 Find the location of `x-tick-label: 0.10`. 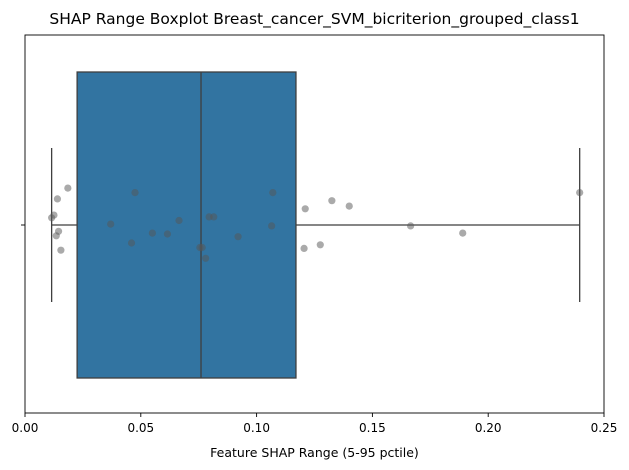

x-tick-label: 0.10 is located at coordinates (256, 428).